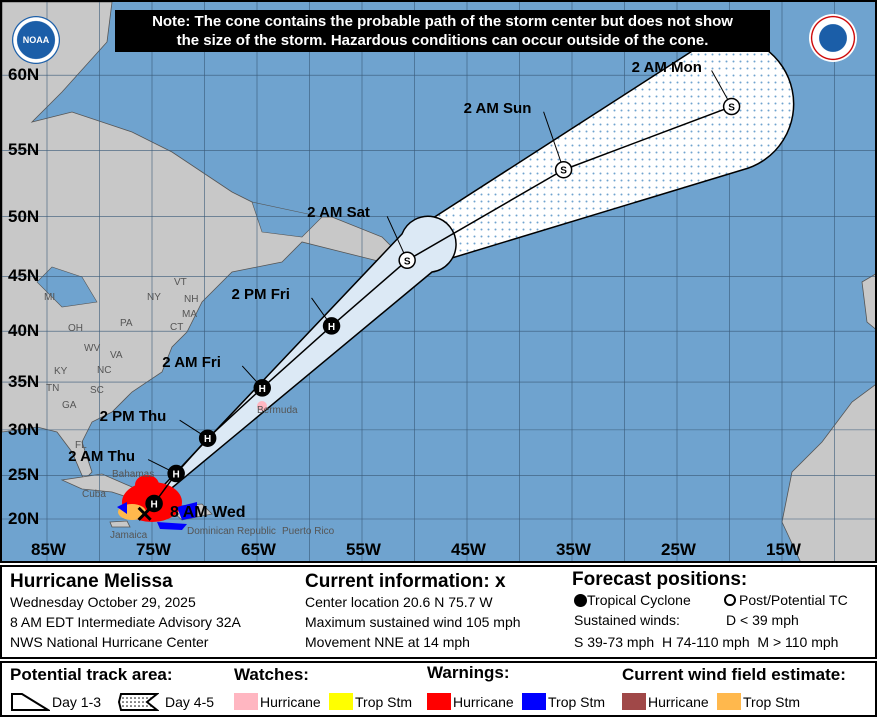  Describe the element at coordinates (468, 549) in the screenshot. I see `longitude-label: 45W` at that location.